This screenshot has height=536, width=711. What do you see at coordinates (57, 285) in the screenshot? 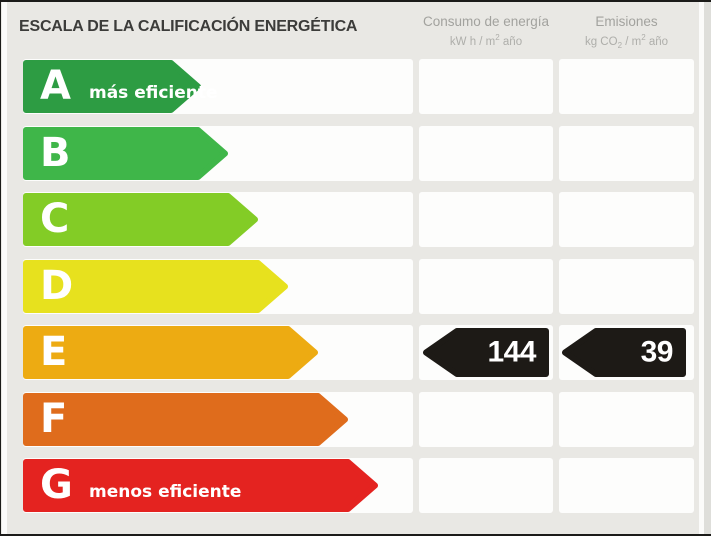
I see `rating-letter-d: D` at bounding box center [57, 285].